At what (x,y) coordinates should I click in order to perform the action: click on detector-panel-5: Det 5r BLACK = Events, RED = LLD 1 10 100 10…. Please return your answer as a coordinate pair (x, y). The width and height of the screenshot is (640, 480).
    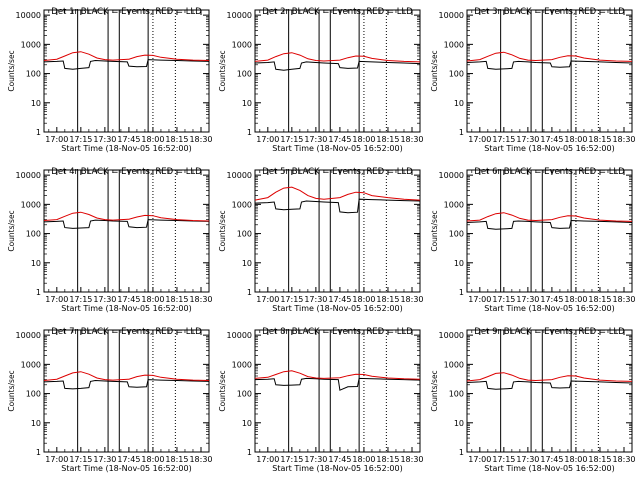
    Looking at the image, I should click on (321, 240).